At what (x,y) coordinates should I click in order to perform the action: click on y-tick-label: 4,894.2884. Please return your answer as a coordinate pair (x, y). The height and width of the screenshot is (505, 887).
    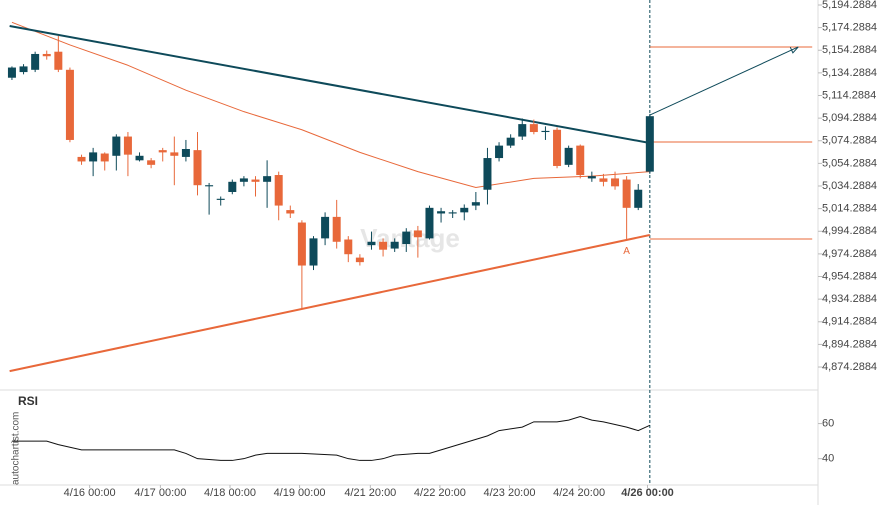
    Looking at the image, I should click on (849, 344).